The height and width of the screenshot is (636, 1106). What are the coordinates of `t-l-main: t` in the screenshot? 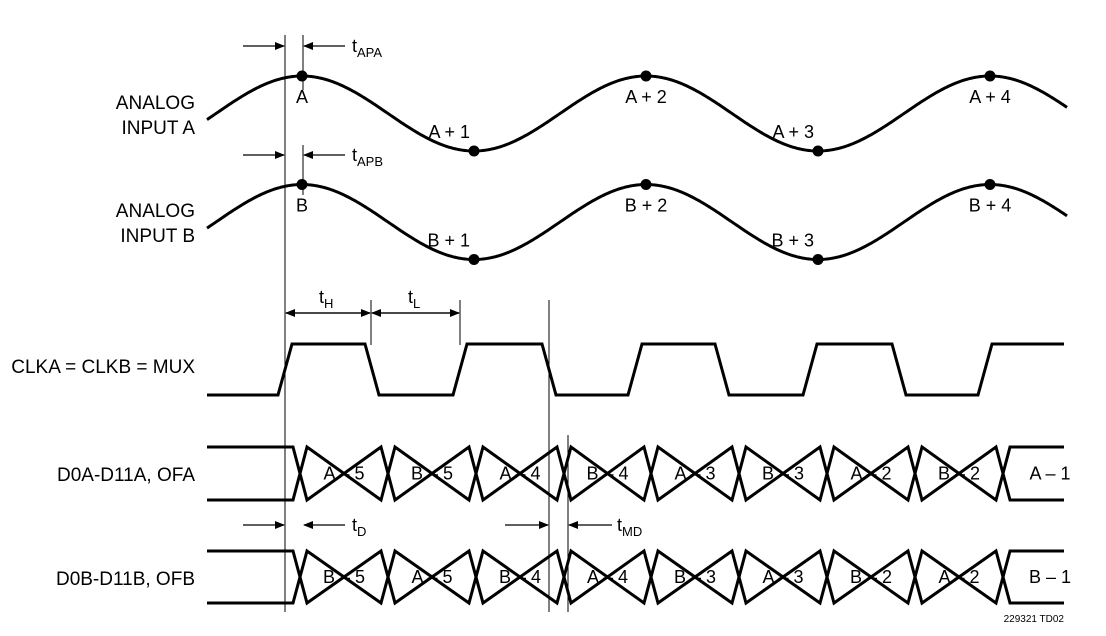 It's located at (410, 297).